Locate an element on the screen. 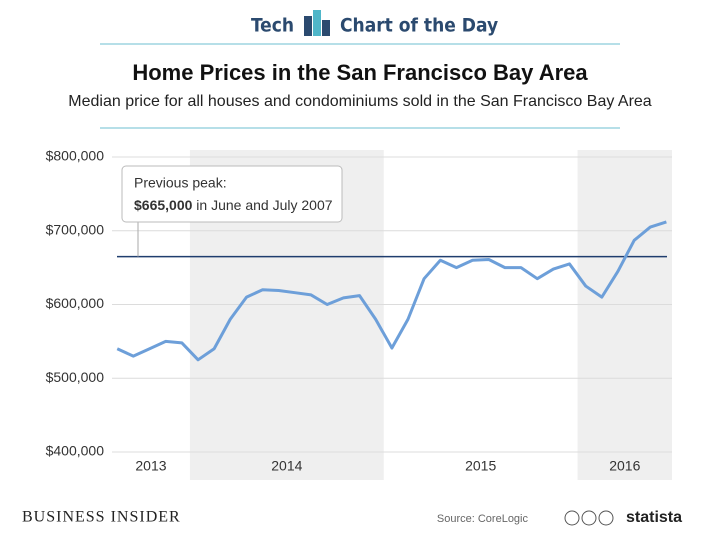 The width and height of the screenshot is (720, 540). annotation-value: $665,000 is located at coordinates (163, 205).